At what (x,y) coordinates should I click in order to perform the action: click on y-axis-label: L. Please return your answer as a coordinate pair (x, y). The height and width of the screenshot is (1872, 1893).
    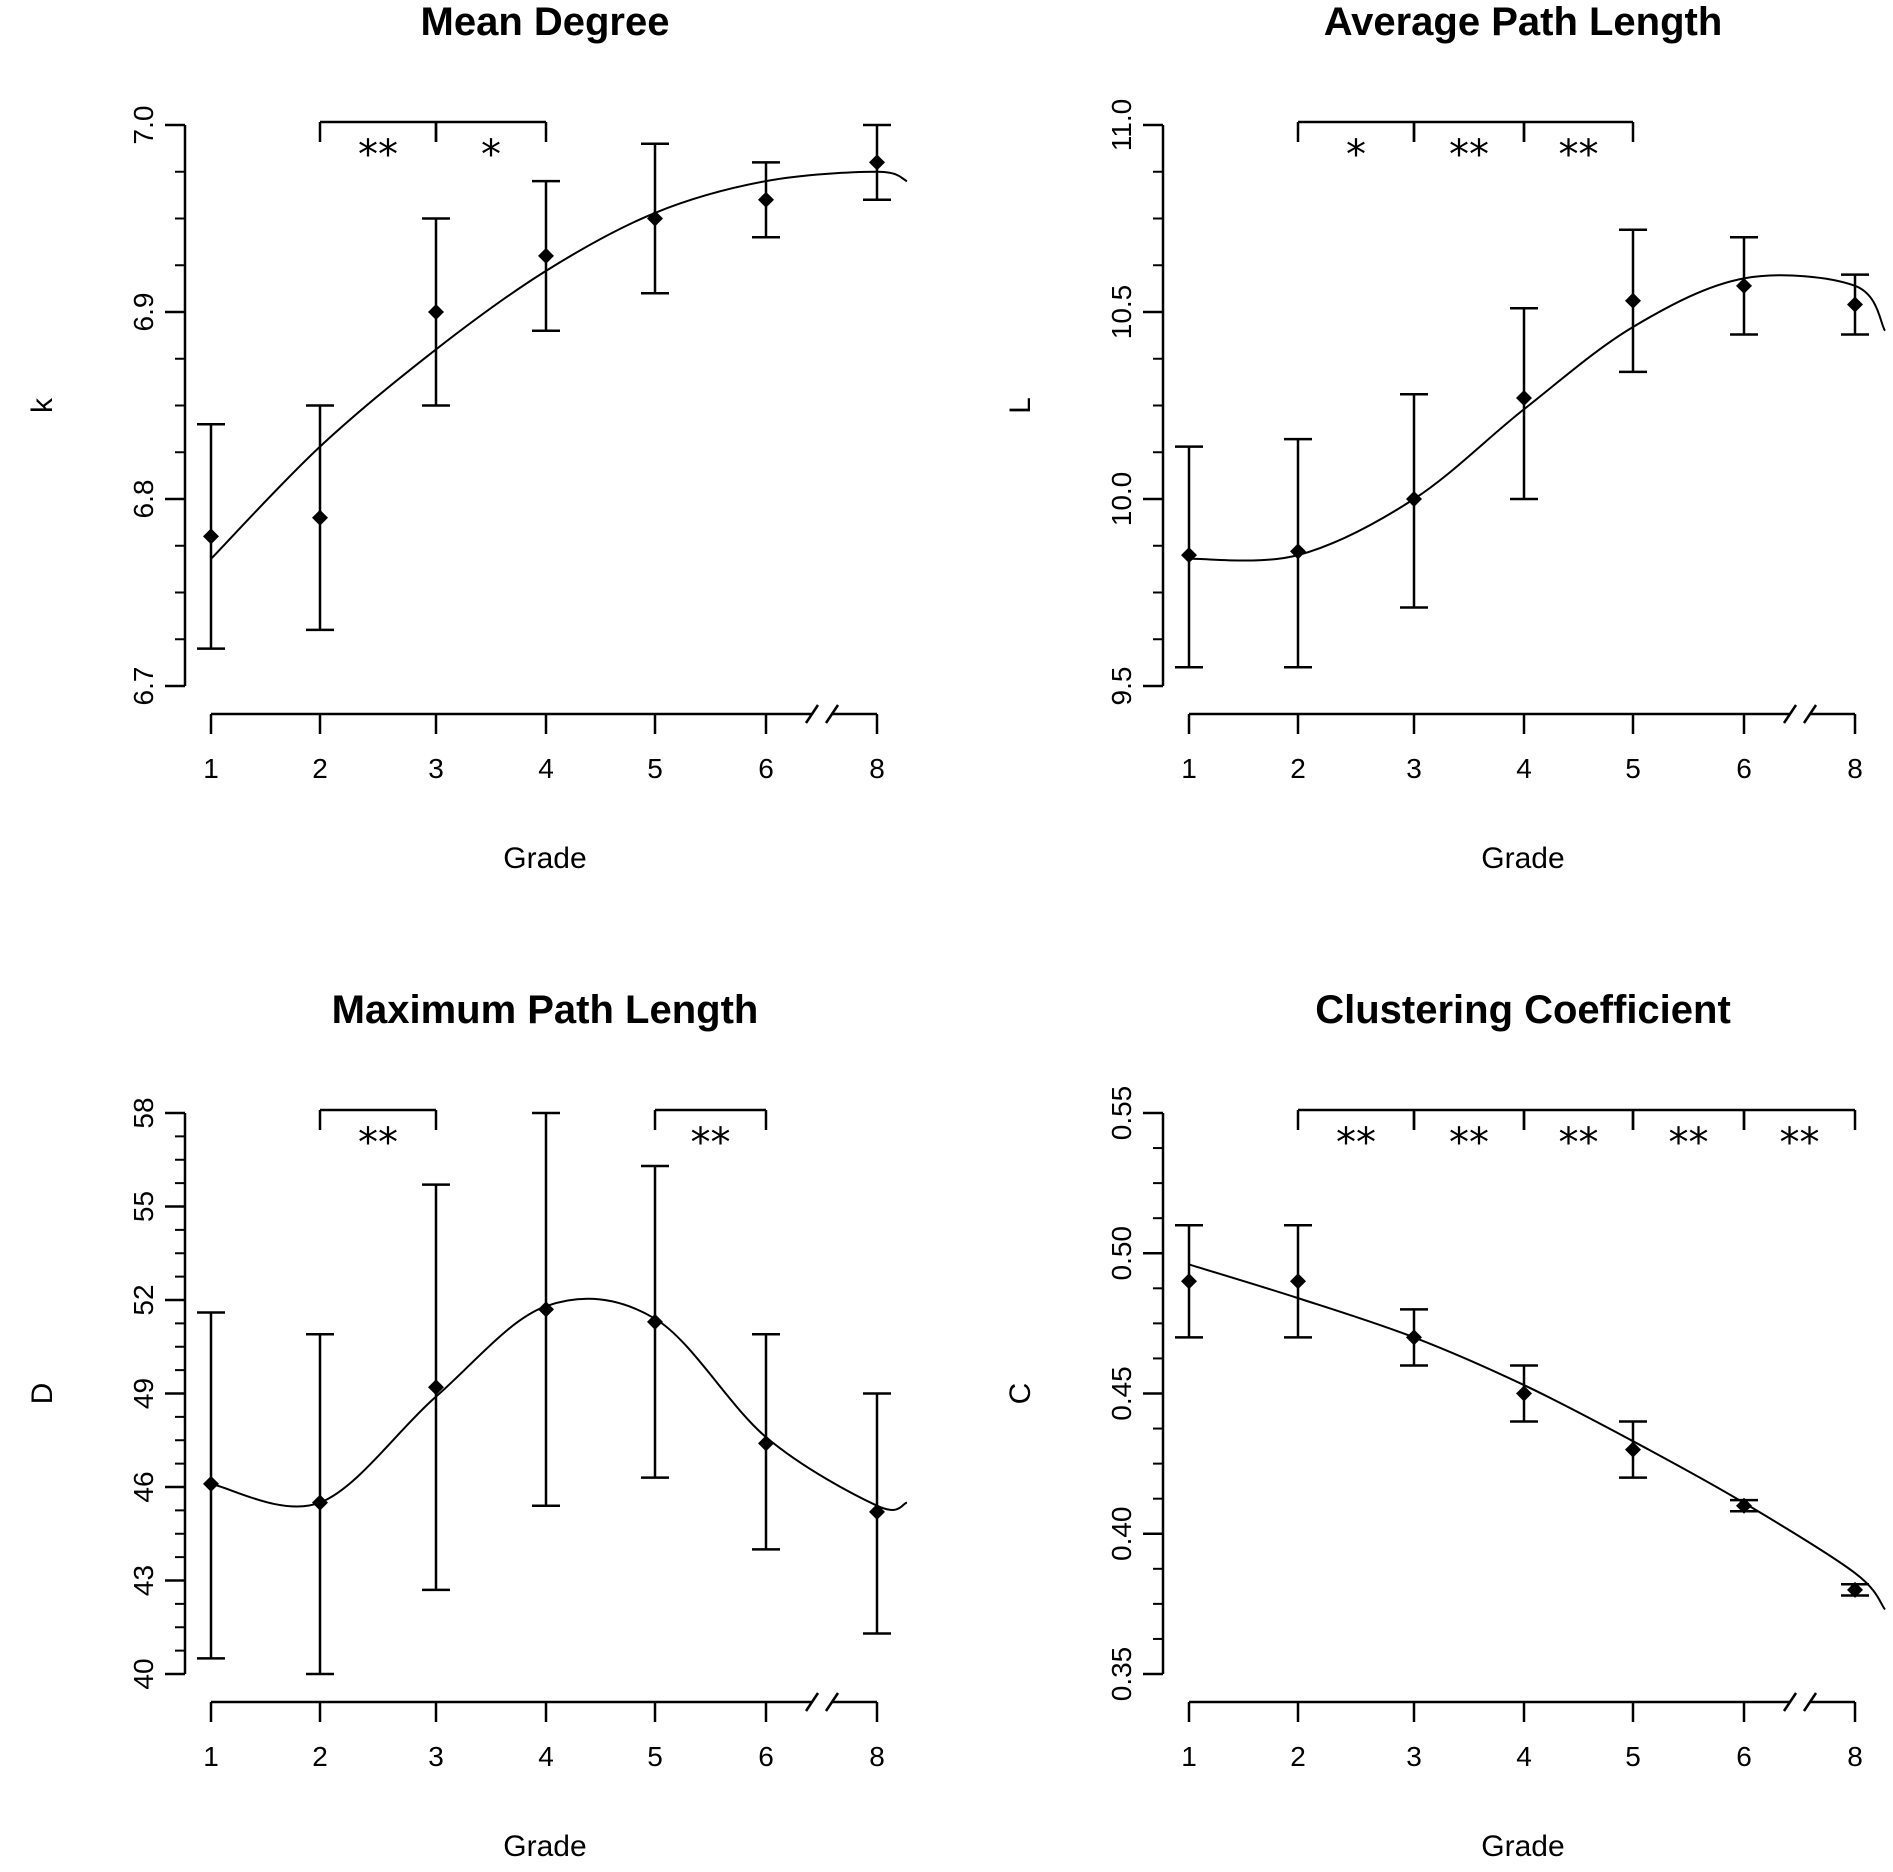
    Looking at the image, I should click on (1020, 405).